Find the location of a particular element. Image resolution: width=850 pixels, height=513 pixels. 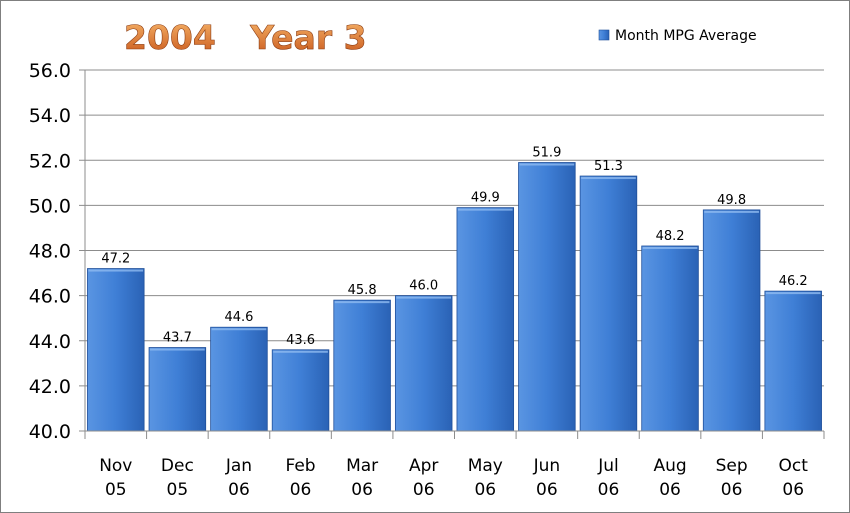

y-tick-label: 54.0 is located at coordinates (50, 116).